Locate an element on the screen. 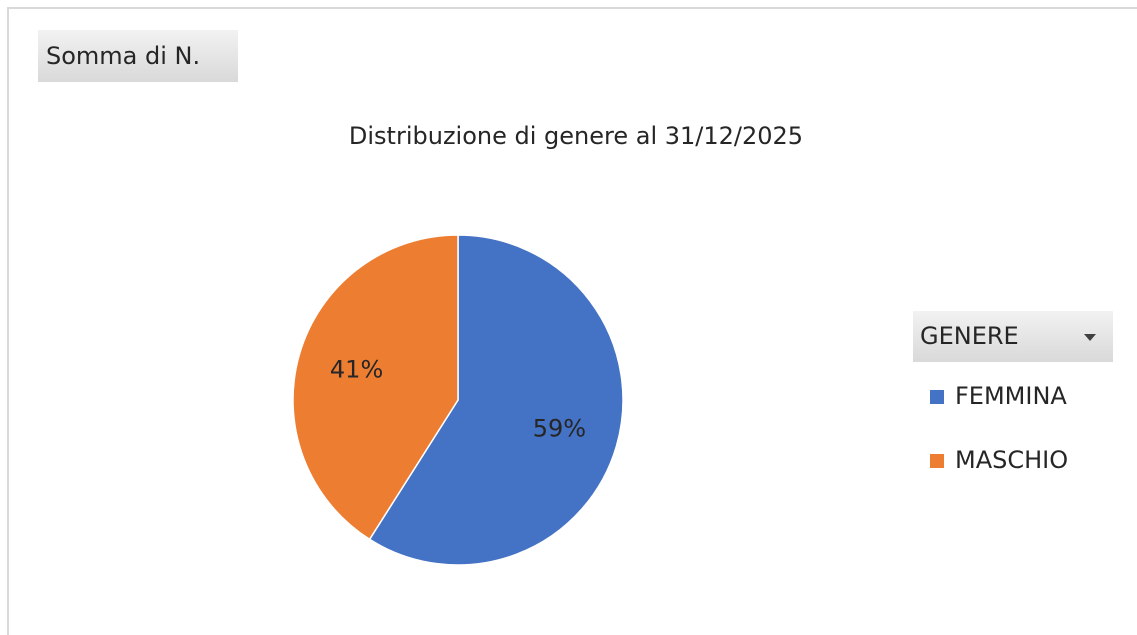 This screenshot has width=1137, height=635. value-field-label: Somma di N. is located at coordinates (123, 56).